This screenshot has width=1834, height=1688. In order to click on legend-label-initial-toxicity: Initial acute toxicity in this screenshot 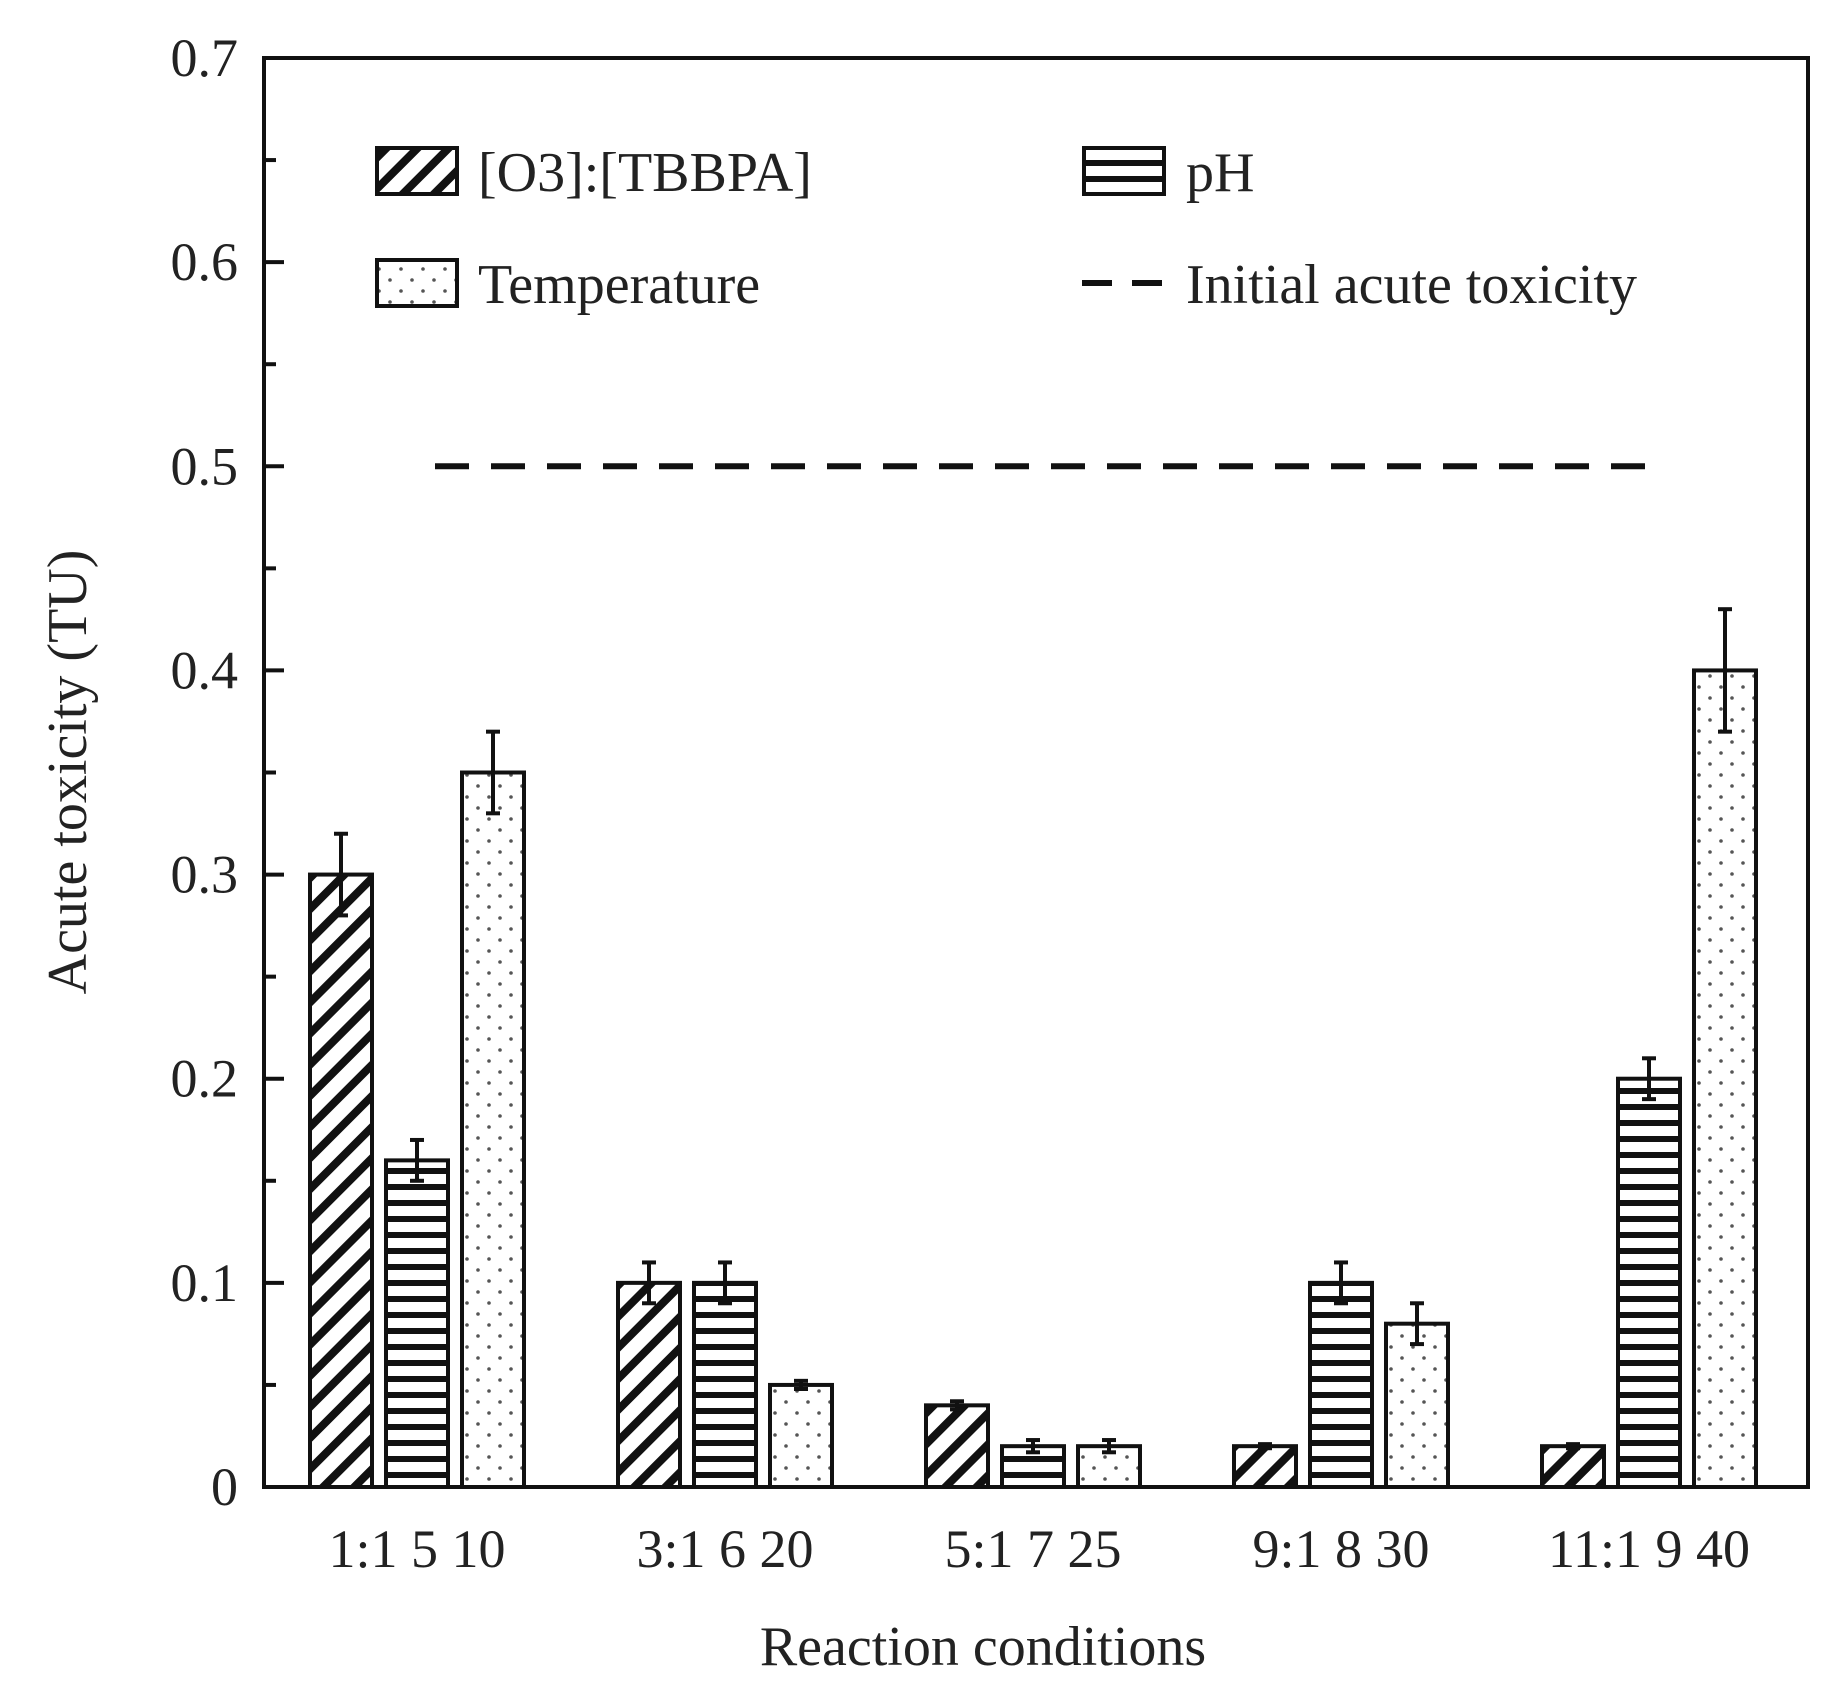, I will do `click(1411, 285)`.